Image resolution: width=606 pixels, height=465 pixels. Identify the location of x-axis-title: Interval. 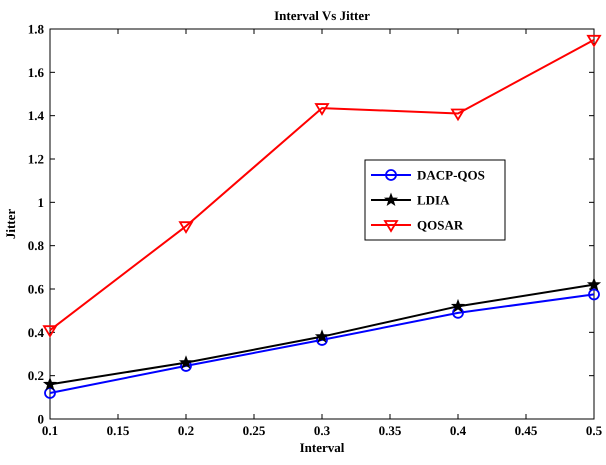
(322, 447).